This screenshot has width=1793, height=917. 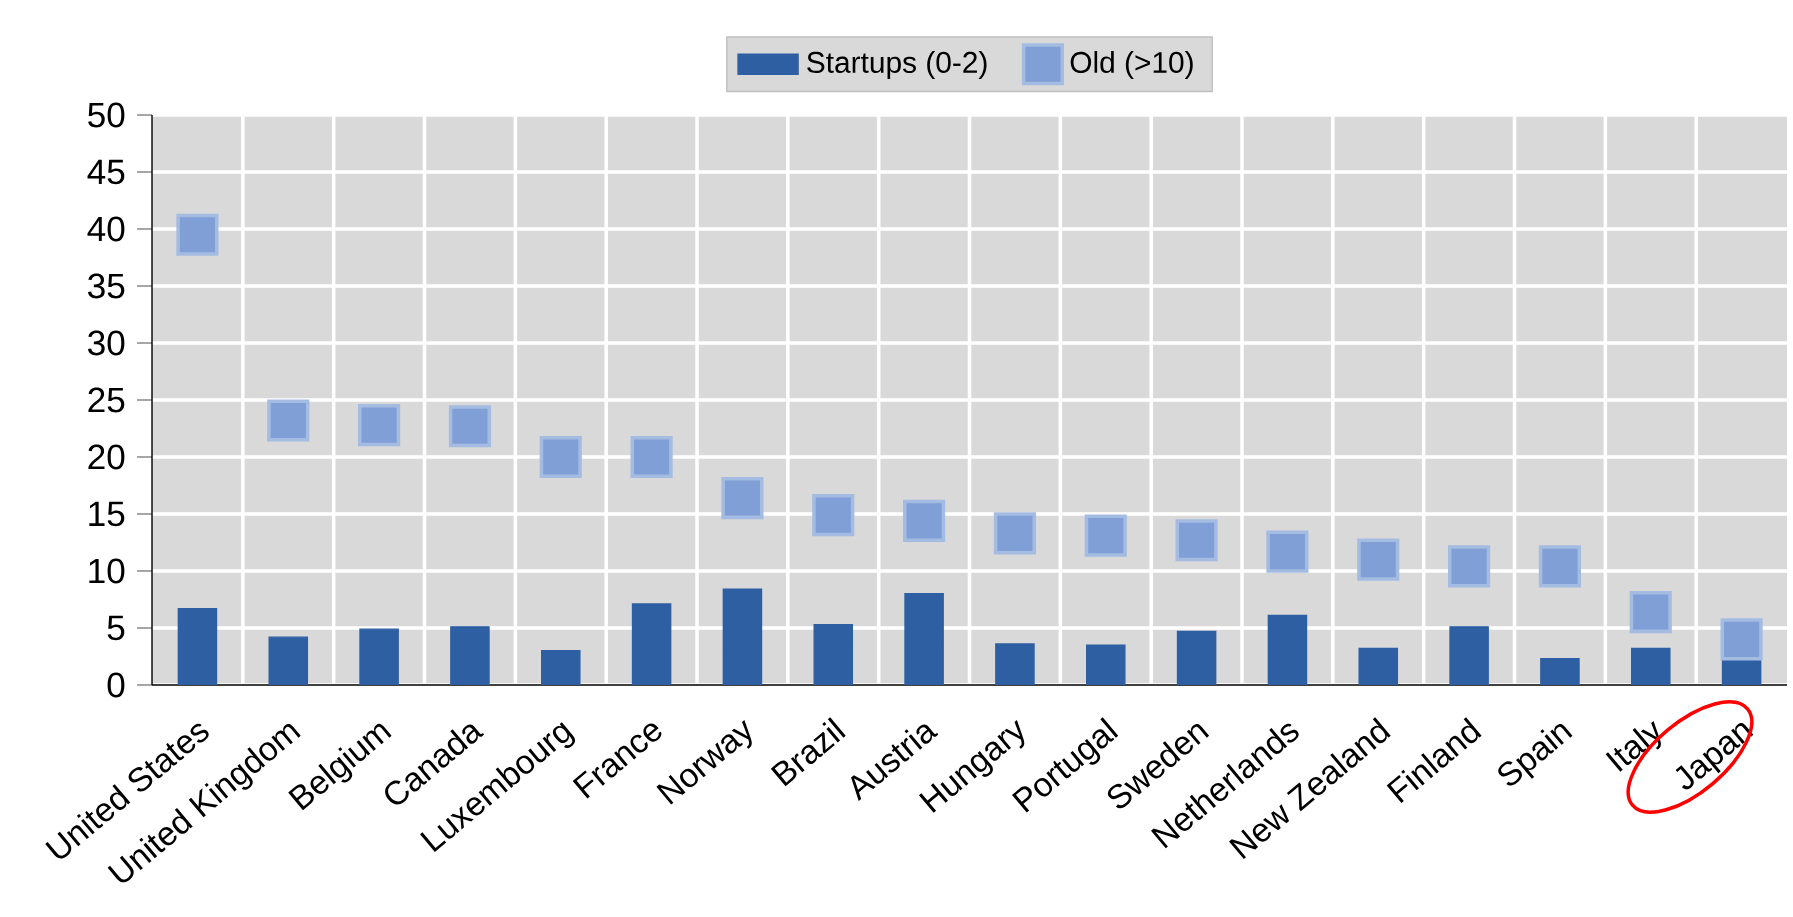 What do you see at coordinates (106, 457) in the screenshot?
I see `y-tick-label: 20` at bounding box center [106, 457].